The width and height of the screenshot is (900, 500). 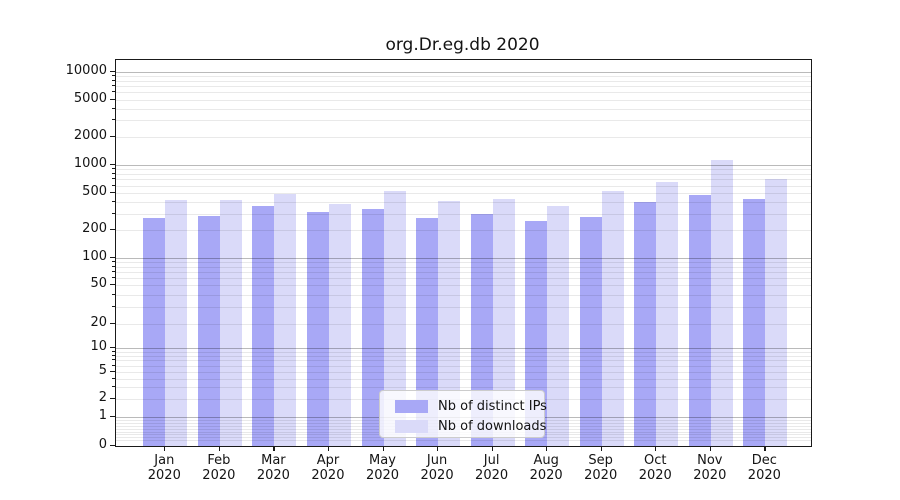 I want to click on y-tick-label: 2000, so click(x=90, y=135).